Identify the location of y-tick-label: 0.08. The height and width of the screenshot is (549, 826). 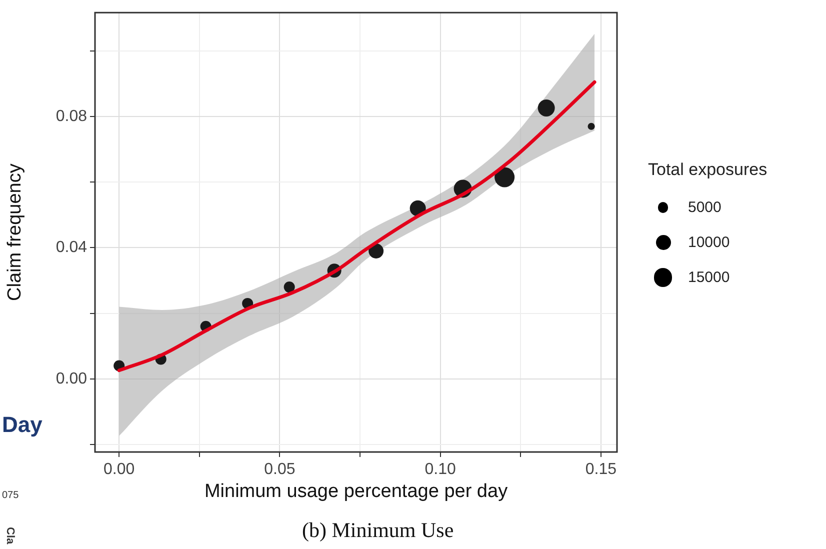
(72, 116).